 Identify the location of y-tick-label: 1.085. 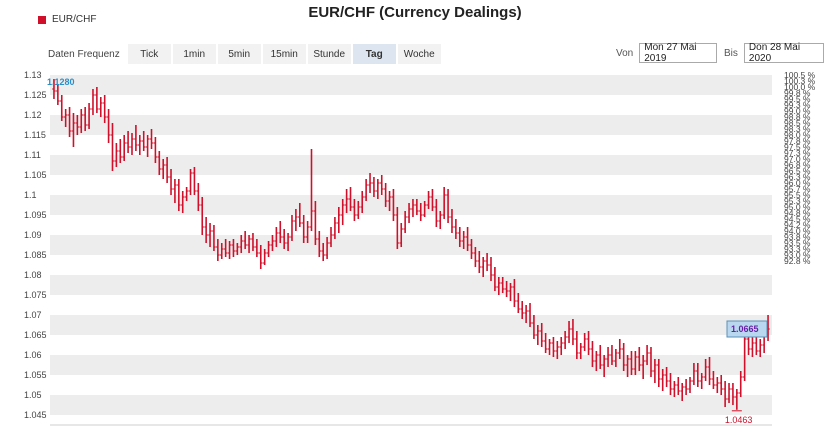
(35, 255).